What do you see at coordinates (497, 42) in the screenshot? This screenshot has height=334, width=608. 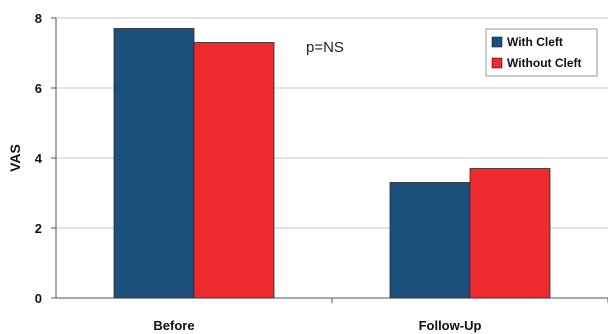 I see `legend-swatch-with-cleft` at bounding box center [497, 42].